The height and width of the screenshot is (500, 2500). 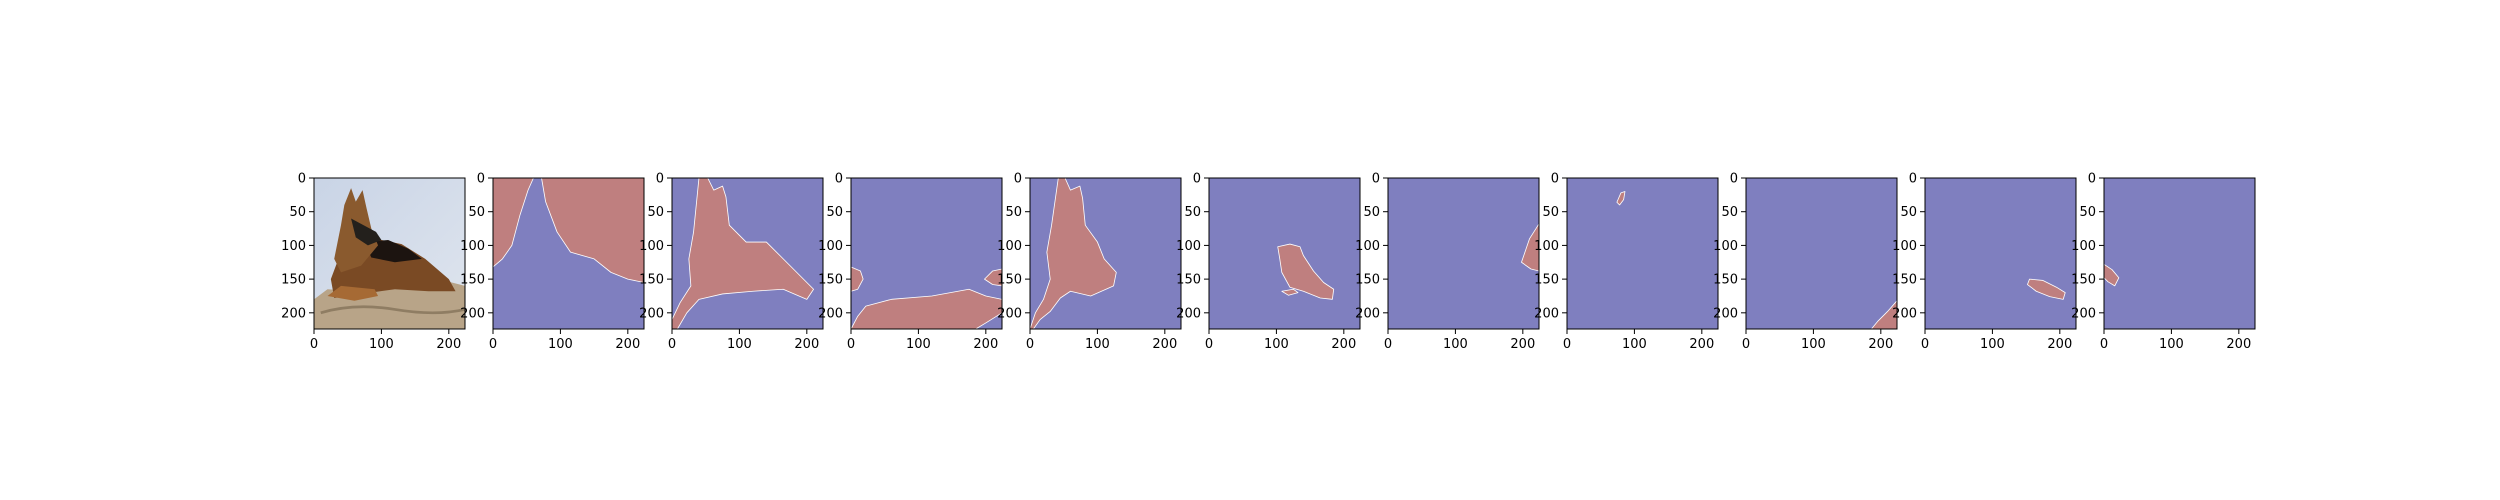 What do you see at coordinates (366, 232) in the screenshot?
I see `photo-dog-muzzle` at bounding box center [366, 232].